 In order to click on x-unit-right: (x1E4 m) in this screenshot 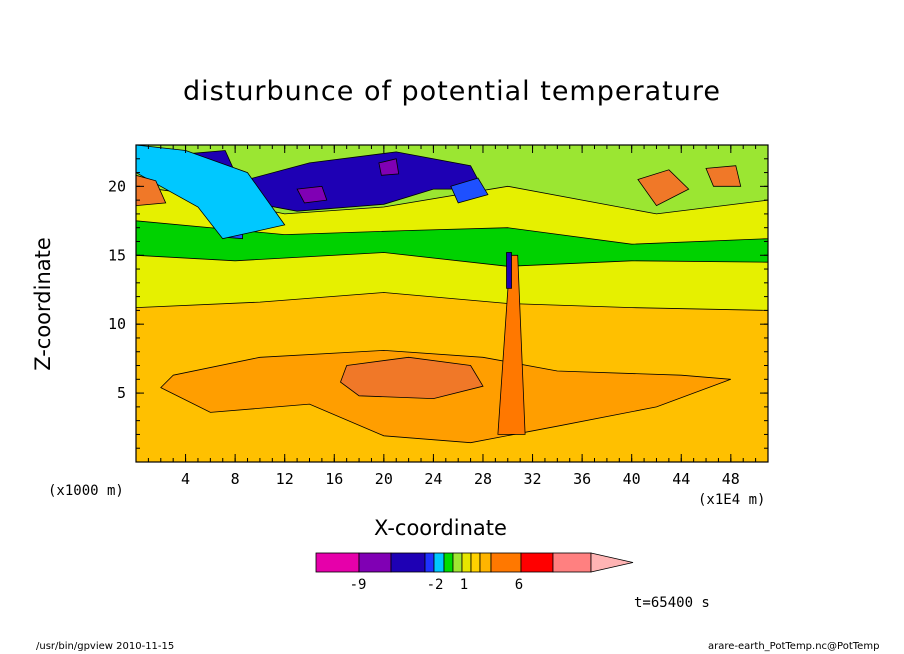, I will do `click(732, 500)`.